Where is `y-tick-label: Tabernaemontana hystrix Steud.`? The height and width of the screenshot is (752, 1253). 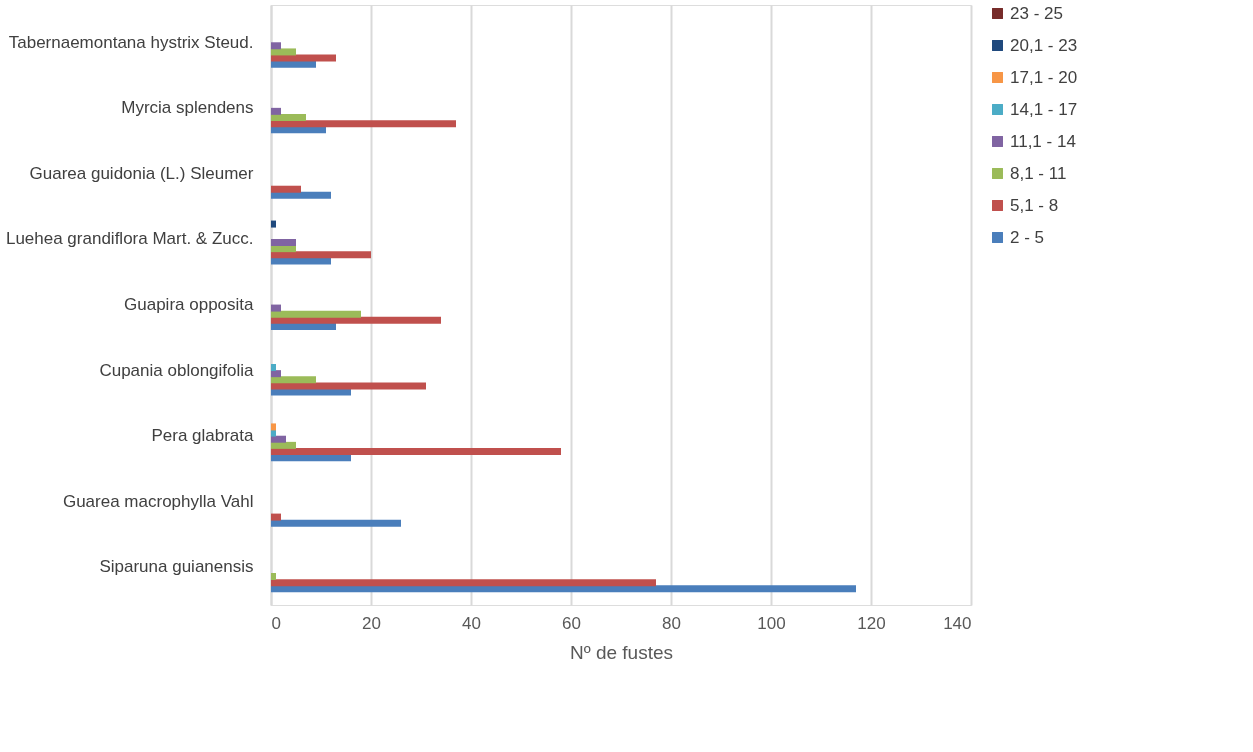 y-tick-label: Tabernaemontana hystrix Steud. is located at coordinates (131, 42).